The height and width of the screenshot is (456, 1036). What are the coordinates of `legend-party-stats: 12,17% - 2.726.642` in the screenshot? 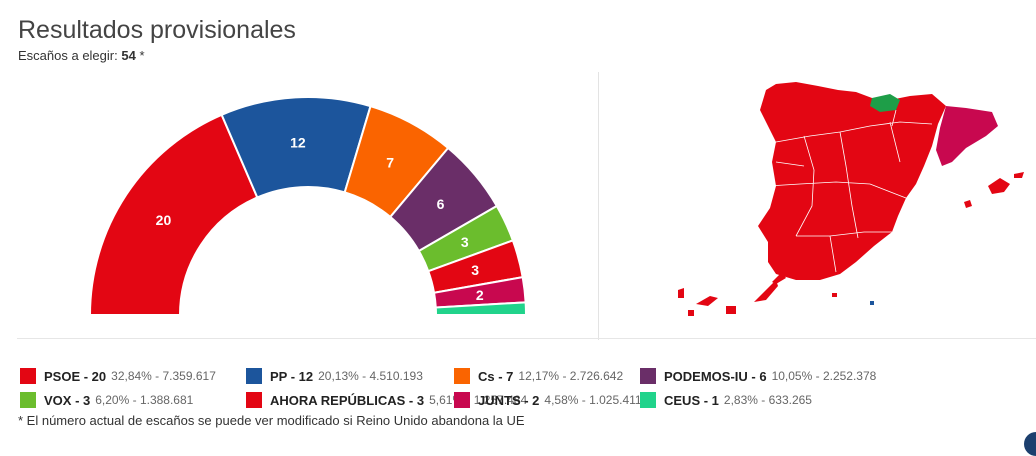 It's located at (571, 376).